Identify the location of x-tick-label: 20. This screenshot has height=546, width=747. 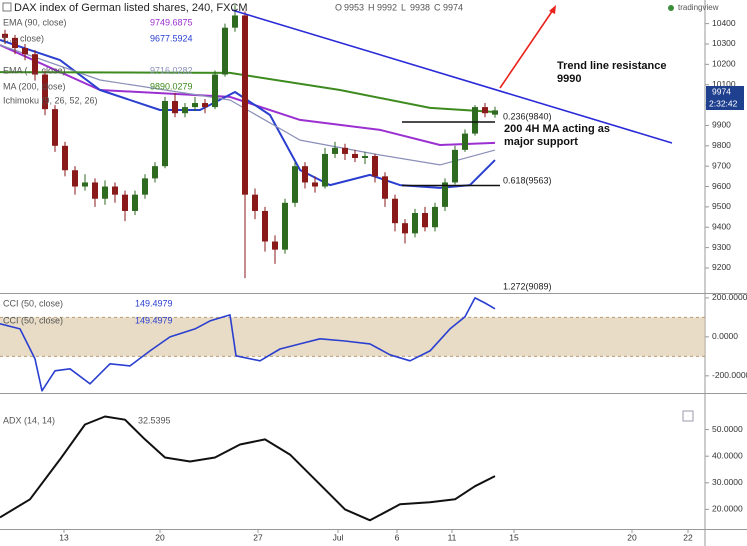
(632, 537).